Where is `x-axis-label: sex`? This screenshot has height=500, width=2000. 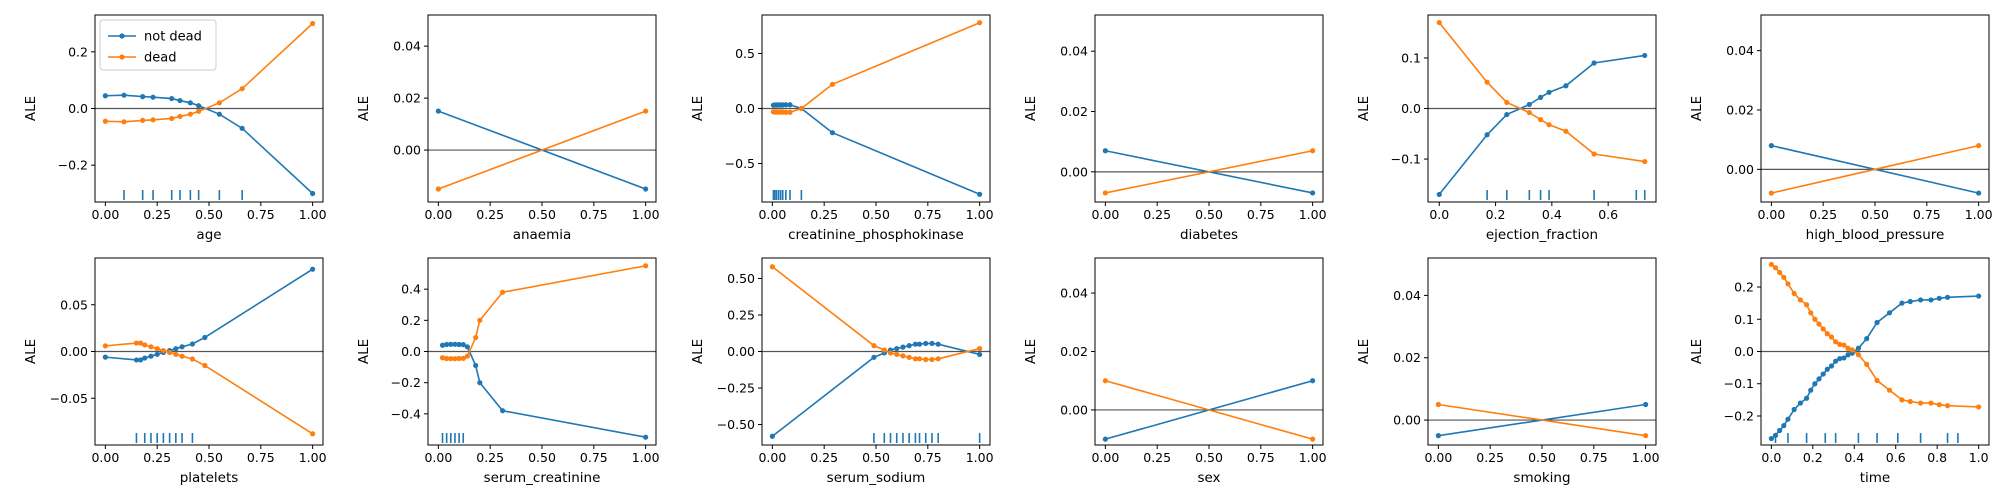
x-axis-label: sex is located at coordinates (1208, 478).